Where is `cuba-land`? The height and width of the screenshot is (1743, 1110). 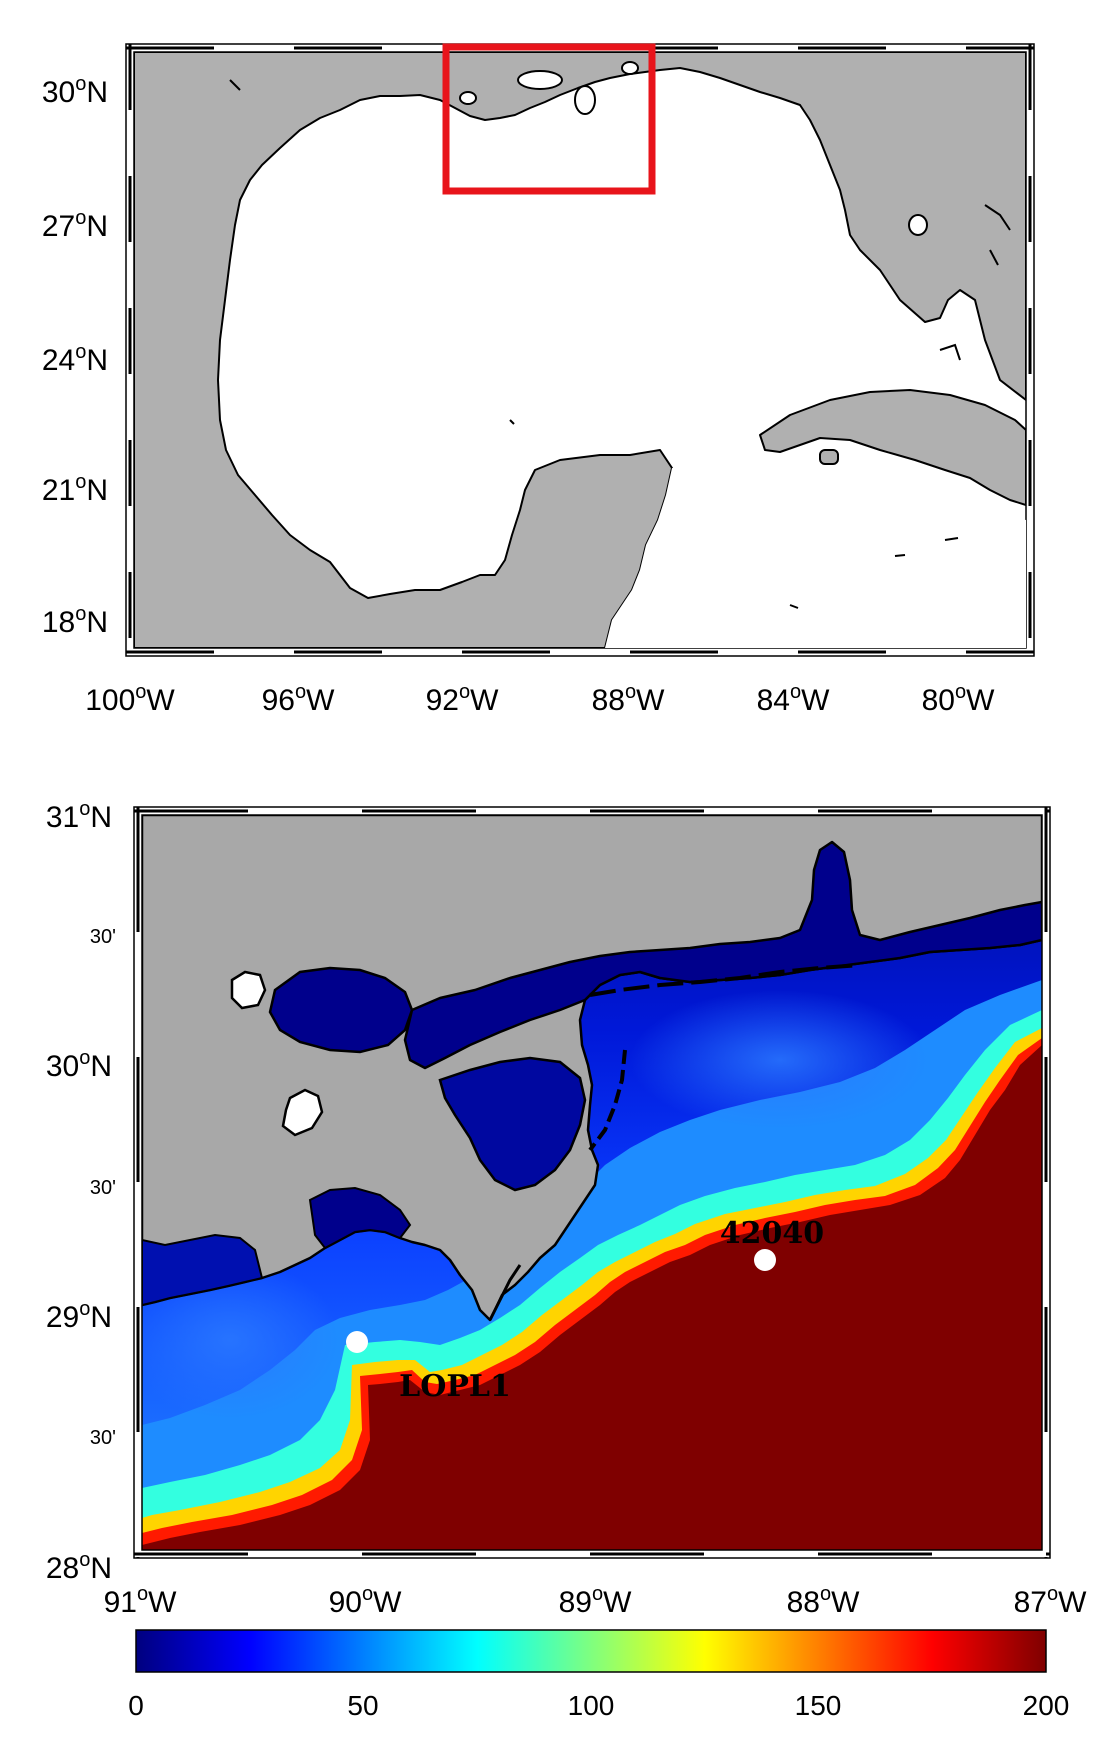 cuba-land is located at coordinates (892, 447).